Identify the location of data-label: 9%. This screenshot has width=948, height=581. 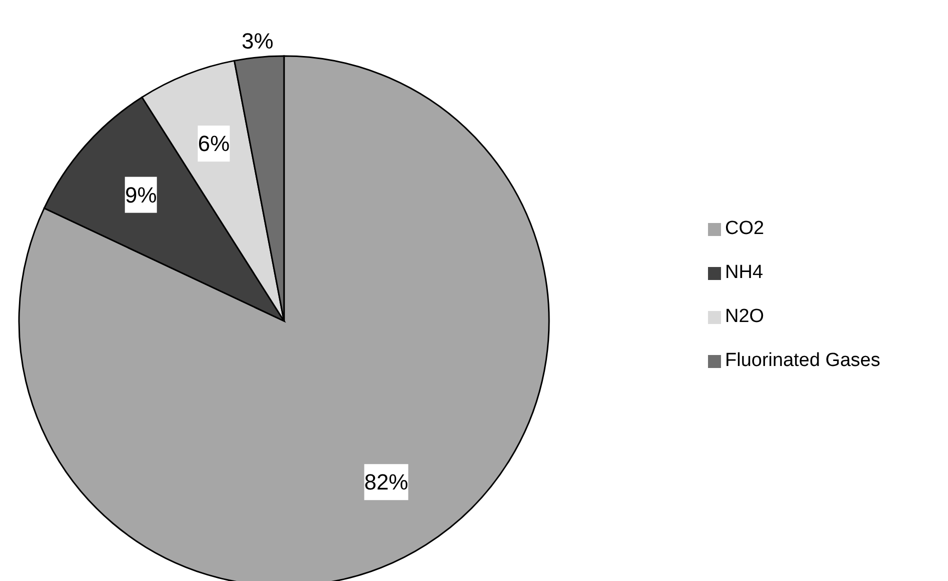
(140, 195).